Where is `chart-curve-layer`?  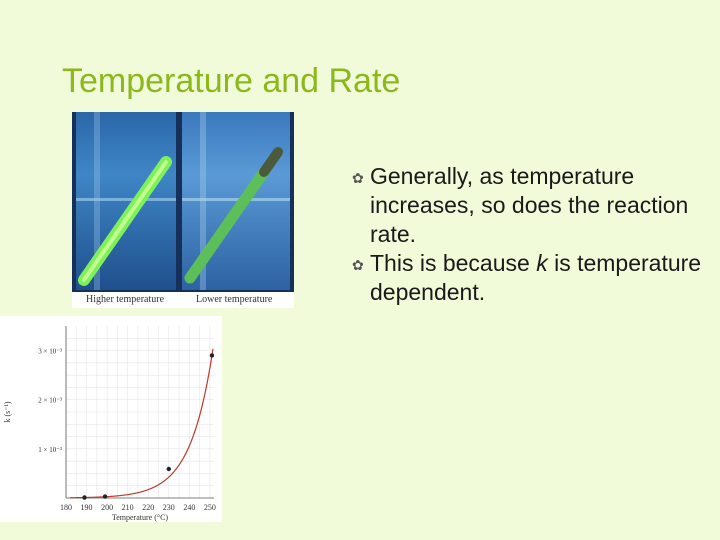
chart-curve-layer is located at coordinates (142, 423).